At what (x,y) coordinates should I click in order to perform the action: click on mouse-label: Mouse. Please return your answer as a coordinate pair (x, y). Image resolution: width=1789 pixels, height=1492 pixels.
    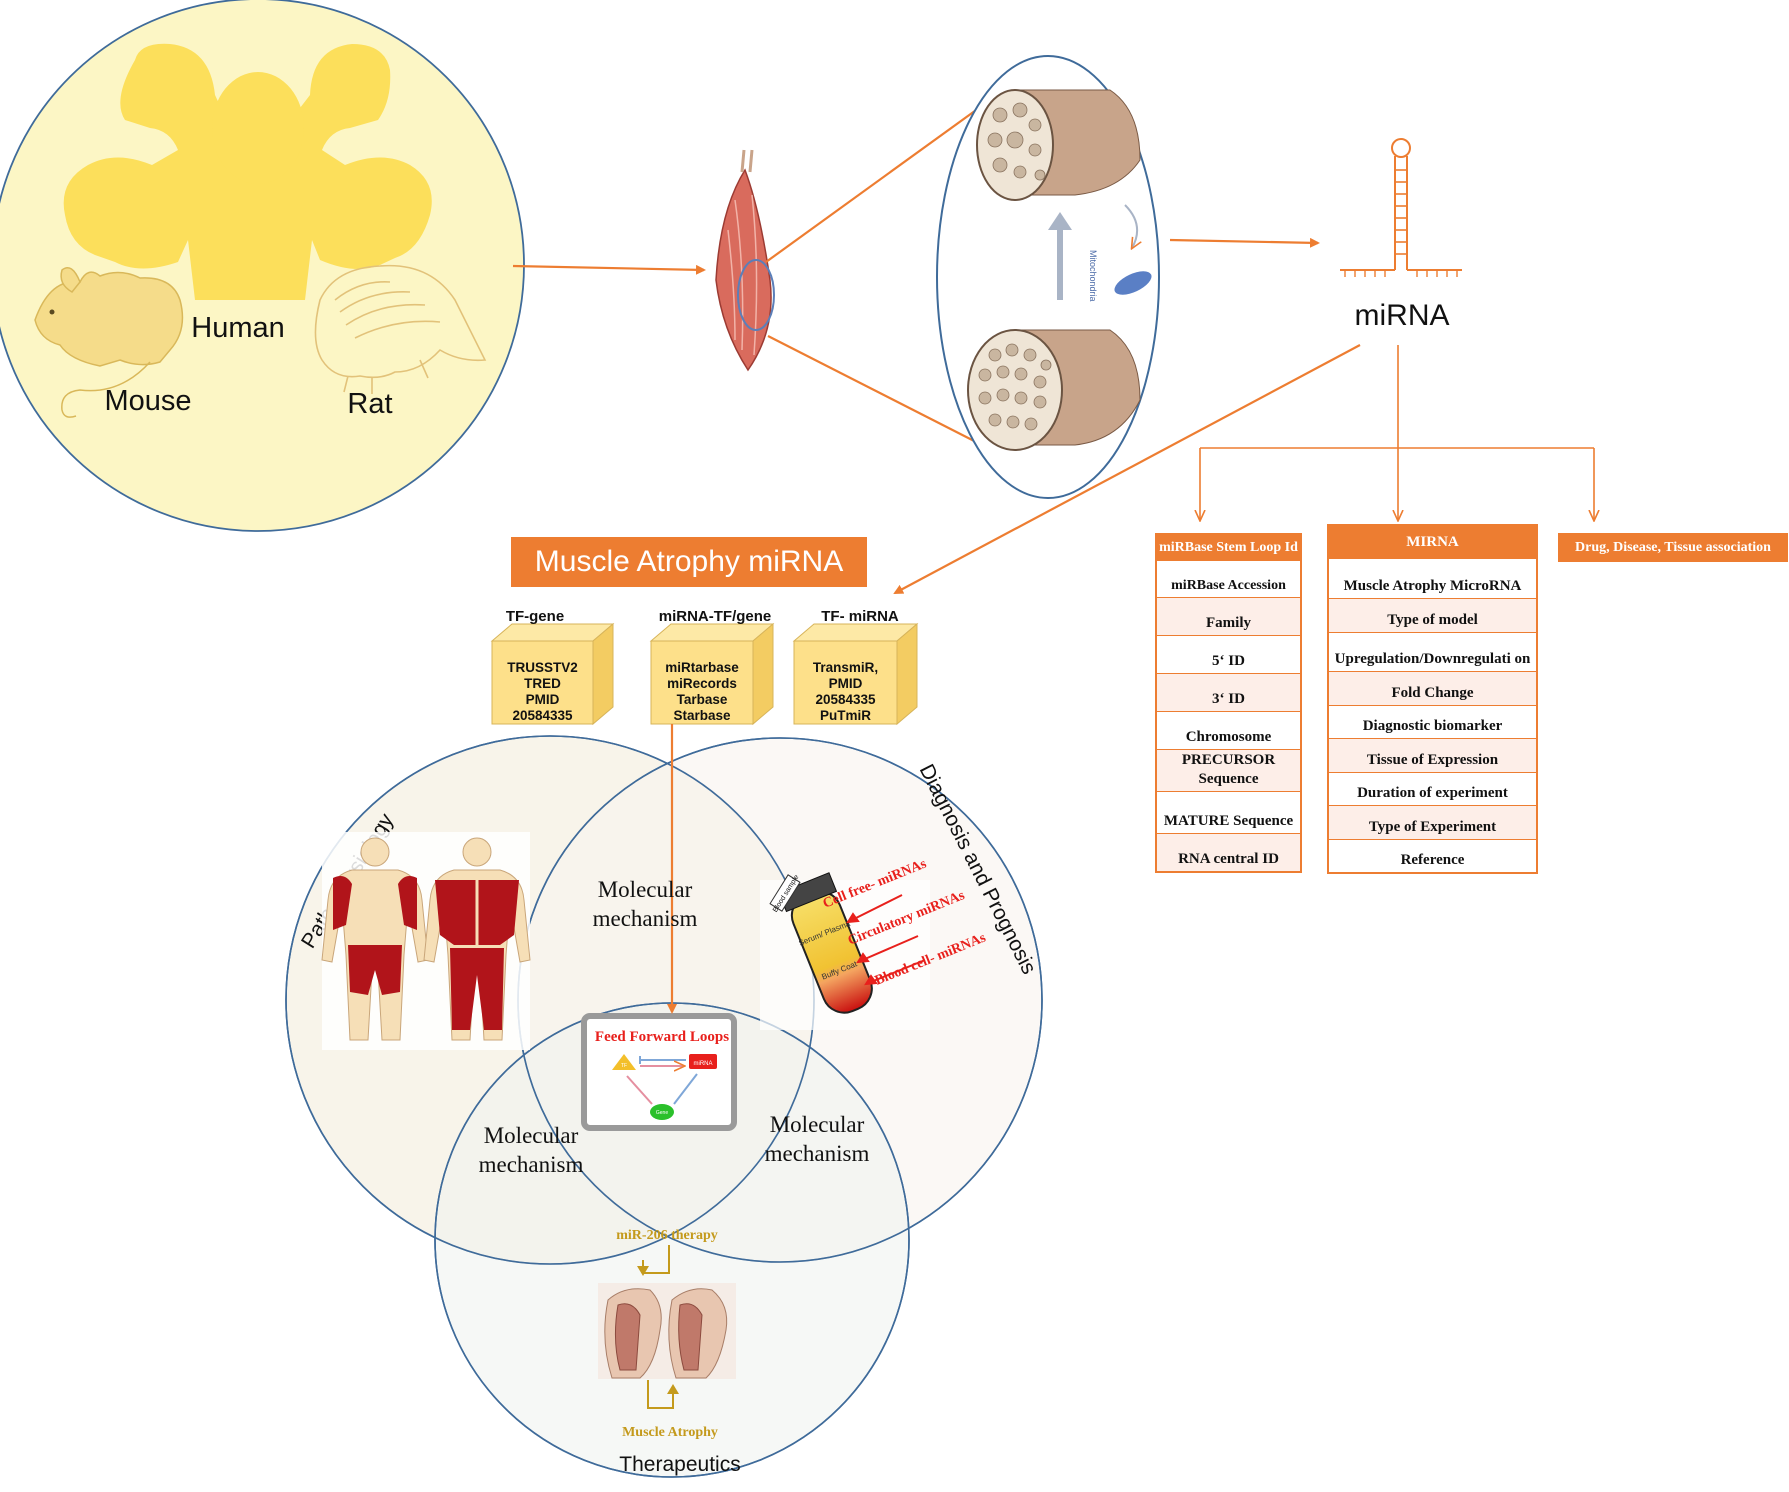
    Looking at the image, I should click on (147, 401).